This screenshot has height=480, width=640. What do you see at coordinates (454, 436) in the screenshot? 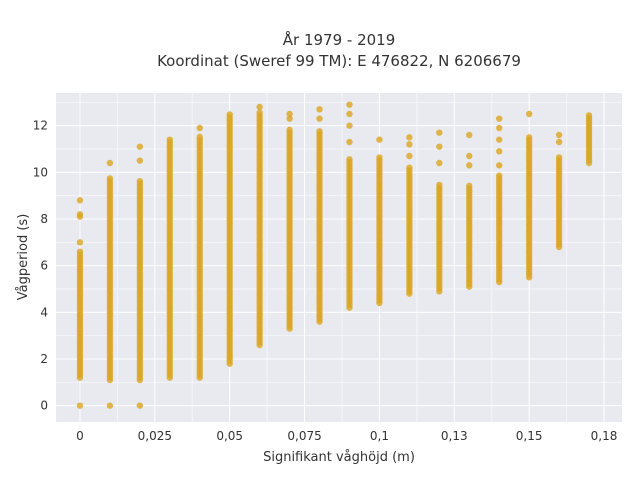
I see `x-tick-label: 0,13` at bounding box center [454, 436].